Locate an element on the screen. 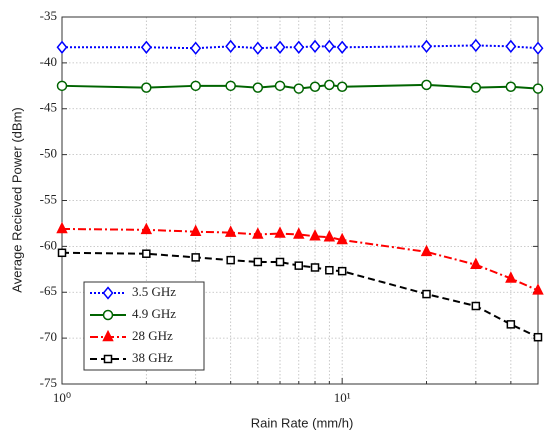  y-tick-label: -45 is located at coordinates (48, 107).